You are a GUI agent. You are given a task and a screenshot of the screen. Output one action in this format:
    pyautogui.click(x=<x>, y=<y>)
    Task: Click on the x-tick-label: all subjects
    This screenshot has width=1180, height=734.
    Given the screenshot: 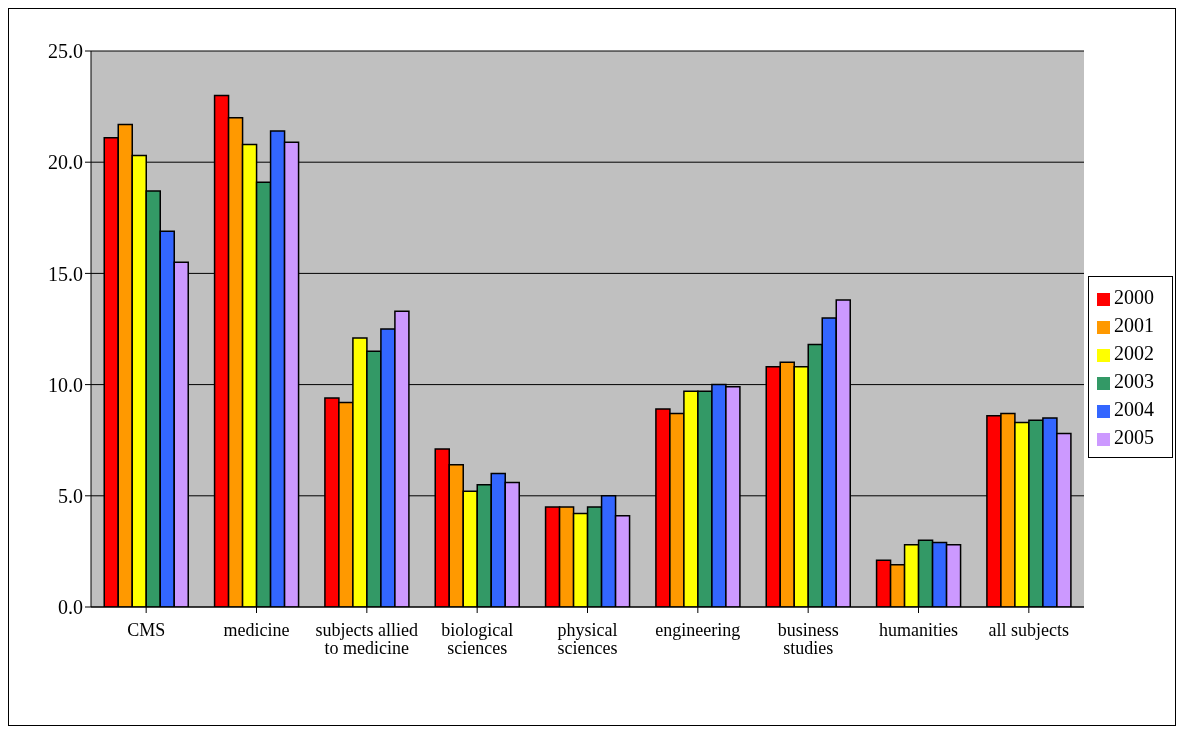 What is the action you would take?
    pyautogui.click(x=1029, y=629)
    